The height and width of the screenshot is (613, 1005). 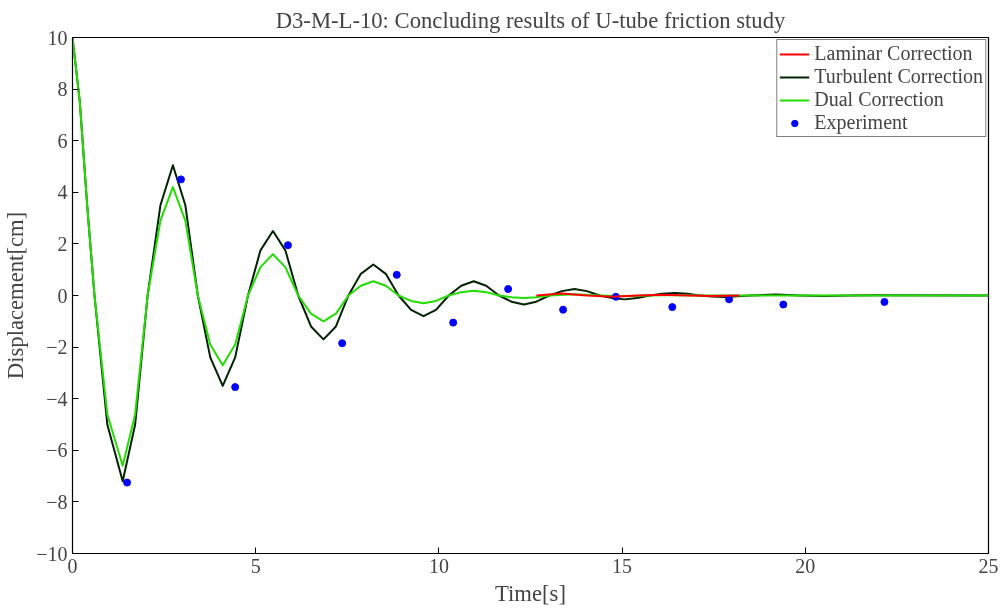 What do you see at coordinates (530, 593) in the screenshot?
I see `x-axis-title: Time[s]` at bounding box center [530, 593].